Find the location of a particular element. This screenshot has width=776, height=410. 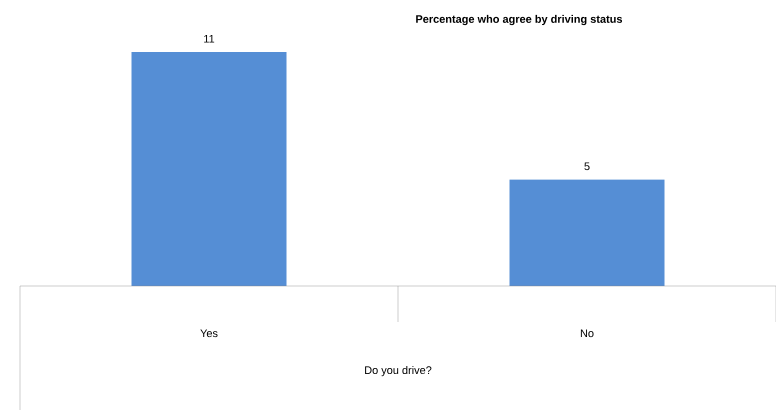

x-tick-label: No is located at coordinates (587, 334).